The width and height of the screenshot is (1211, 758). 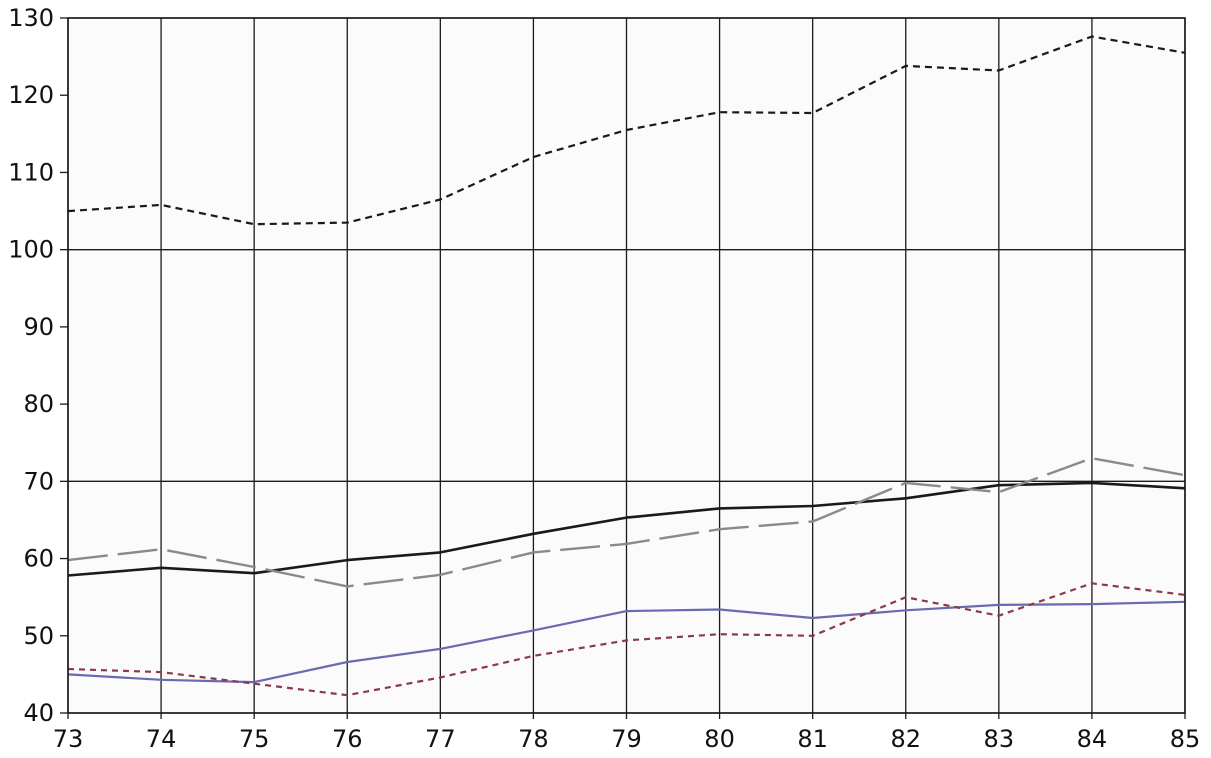 What do you see at coordinates (254, 739) in the screenshot?
I see `x-tick-label: 75` at bounding box center [254, 739].